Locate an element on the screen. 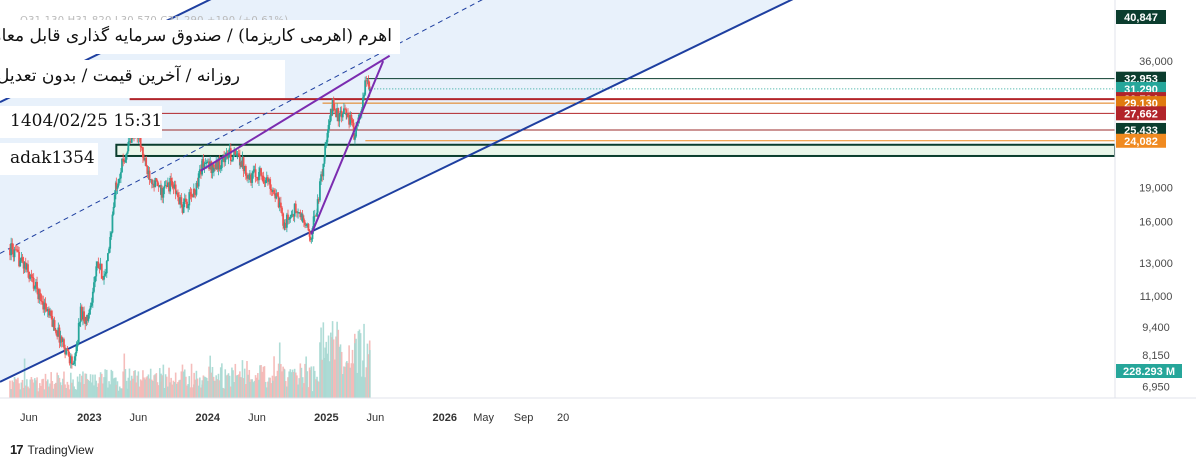 The height and width of the screenshot is (467, 1196). footer-brand: 17 TradingView is located at coordinates (52, 449).